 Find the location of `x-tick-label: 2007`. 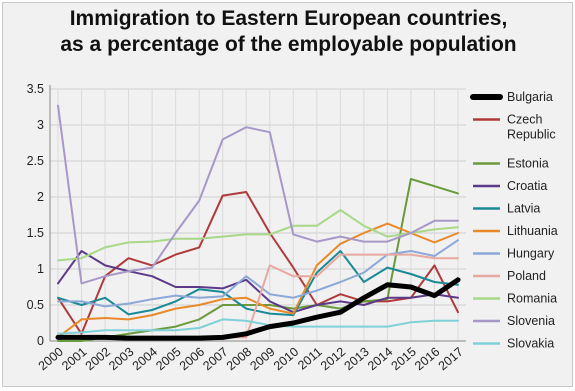

x-tick-label: 2007 is located at coordinates (215, 359).